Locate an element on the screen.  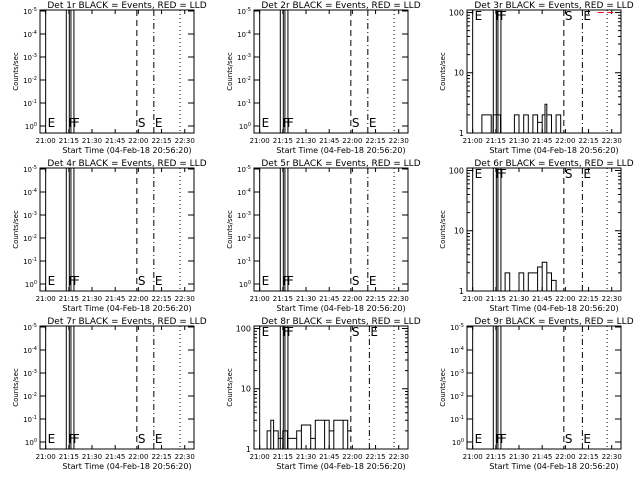
panel-title: Det 8r BLACK = Events, RED = LLD is located at coordinates (340, 322).